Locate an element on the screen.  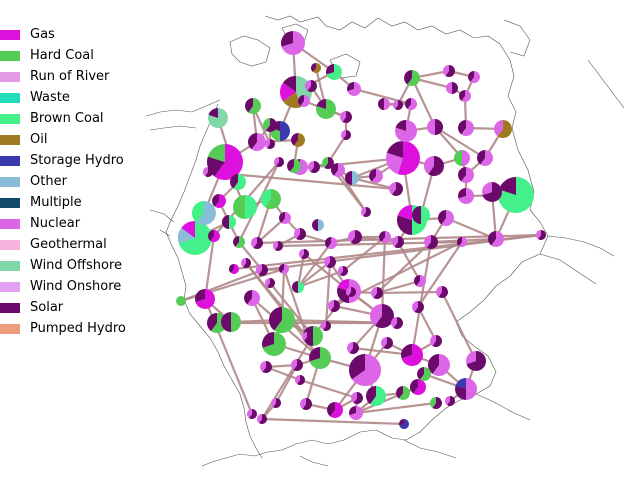
legend-label: Hard Coal is located at coordinates (62, 55).